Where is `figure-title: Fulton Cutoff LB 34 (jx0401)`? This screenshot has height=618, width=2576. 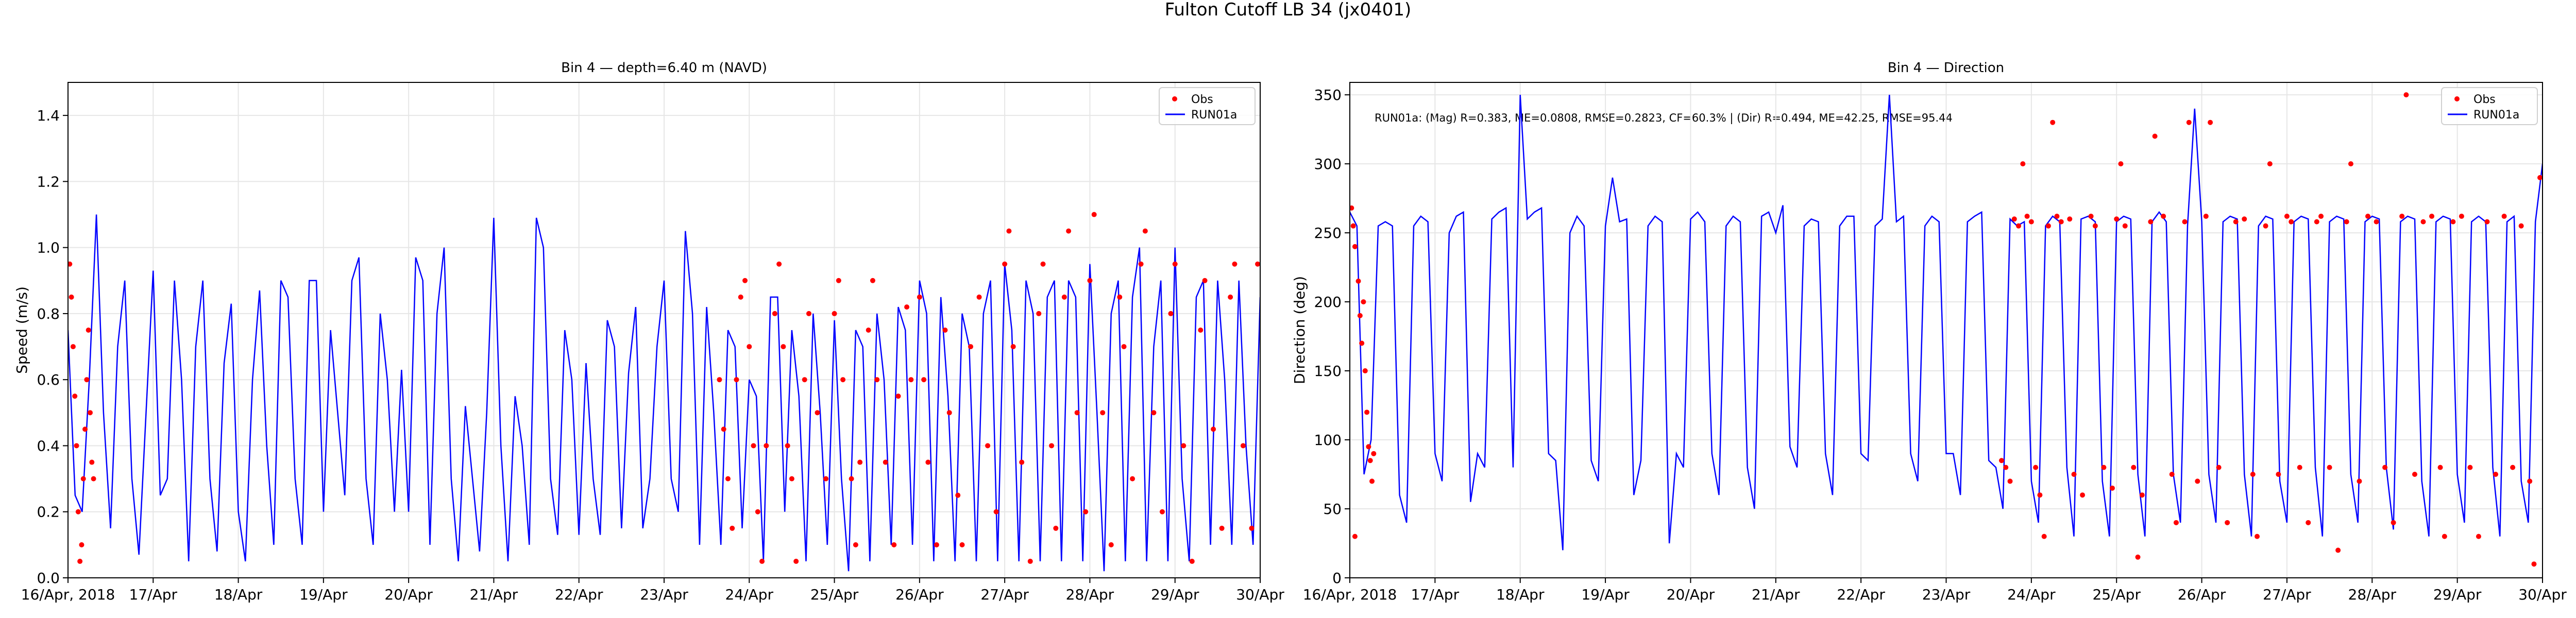 figure-title: Fulton Cutoff LB 34 (jx0401) is located at coordinates (1288, 10).